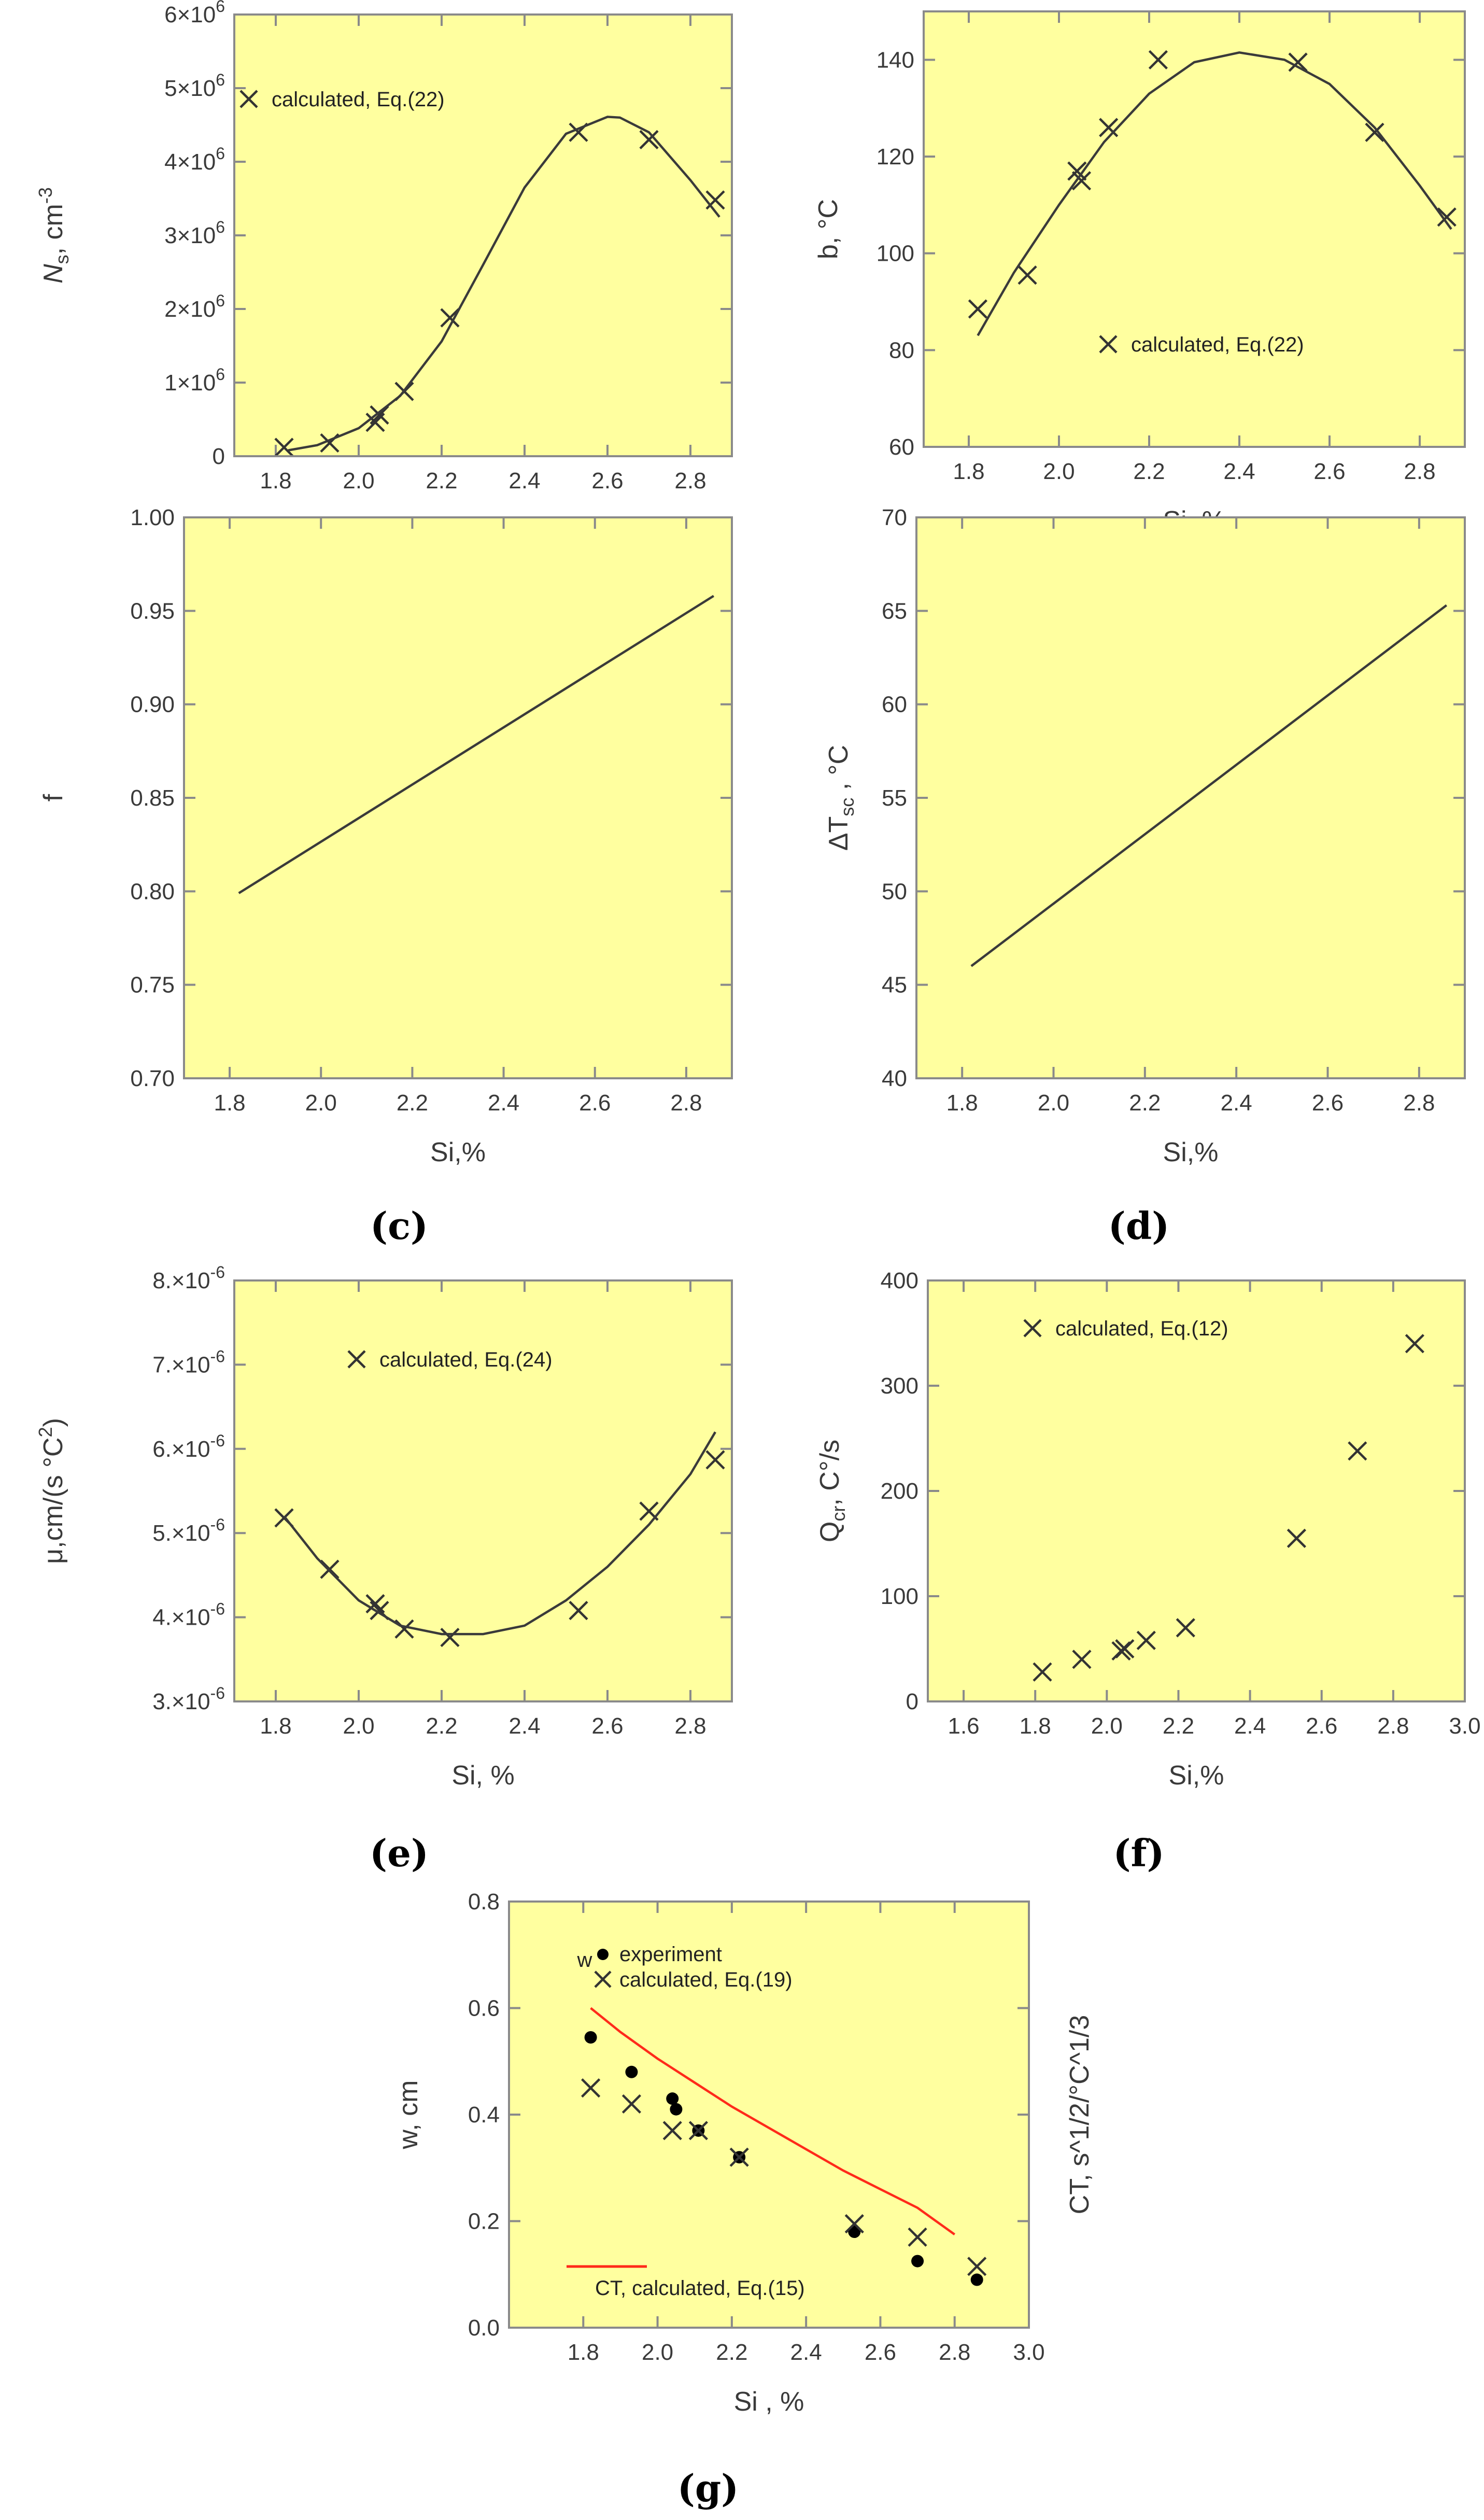  I want to click on ct-curve, so click(773, 2121).